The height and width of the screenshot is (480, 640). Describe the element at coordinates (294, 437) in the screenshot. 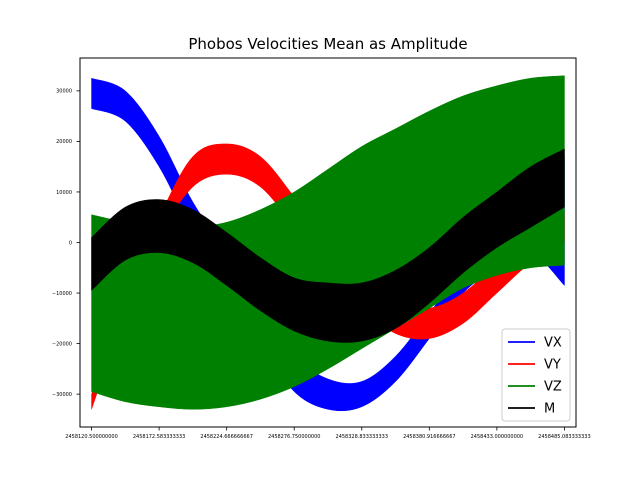

I see `x-tick-label: 2458276.750000000` at that location.